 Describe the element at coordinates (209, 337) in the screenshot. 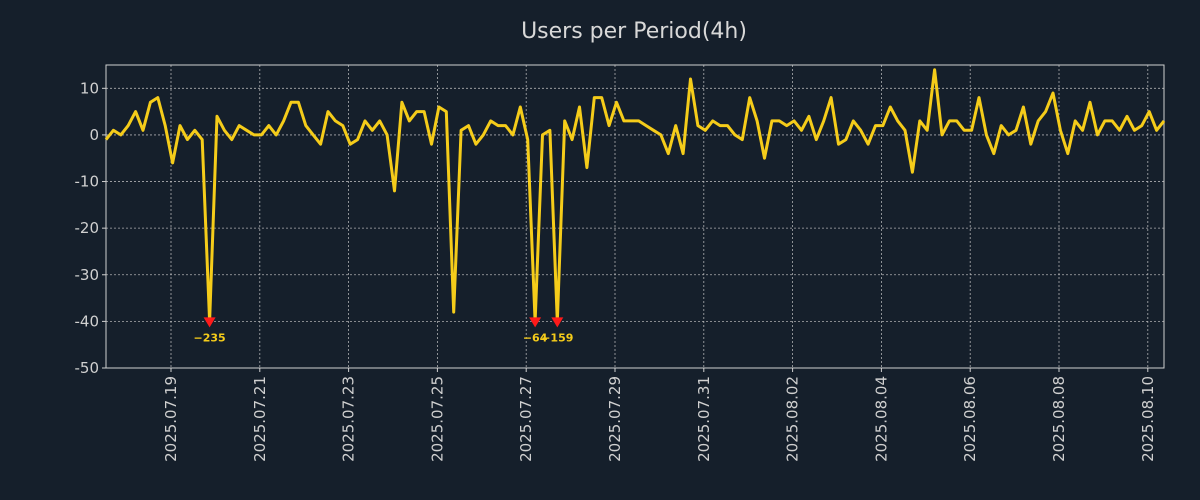

I see `clip-value-label: −235` at that location.